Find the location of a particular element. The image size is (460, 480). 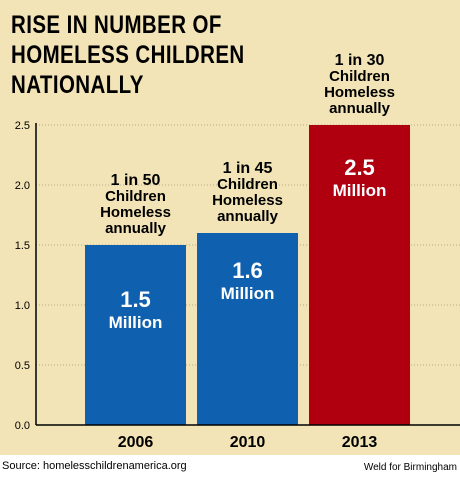

bar-value-label: 1.6 is located at coordinates (247, 270).